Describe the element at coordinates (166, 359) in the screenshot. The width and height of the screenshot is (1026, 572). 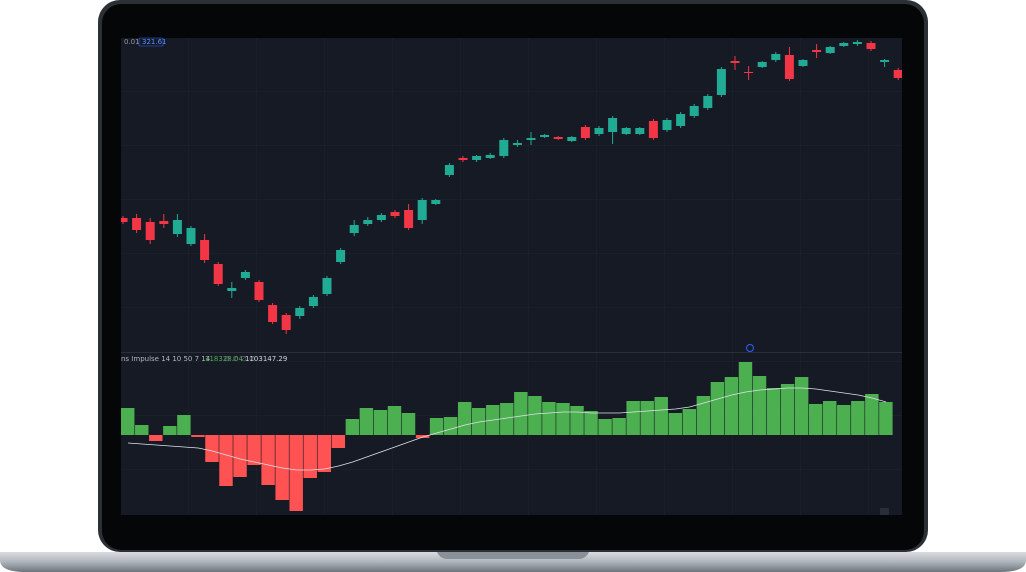
I see `indicator-title: ns Impulse 14 10 50 7 14` at that location.